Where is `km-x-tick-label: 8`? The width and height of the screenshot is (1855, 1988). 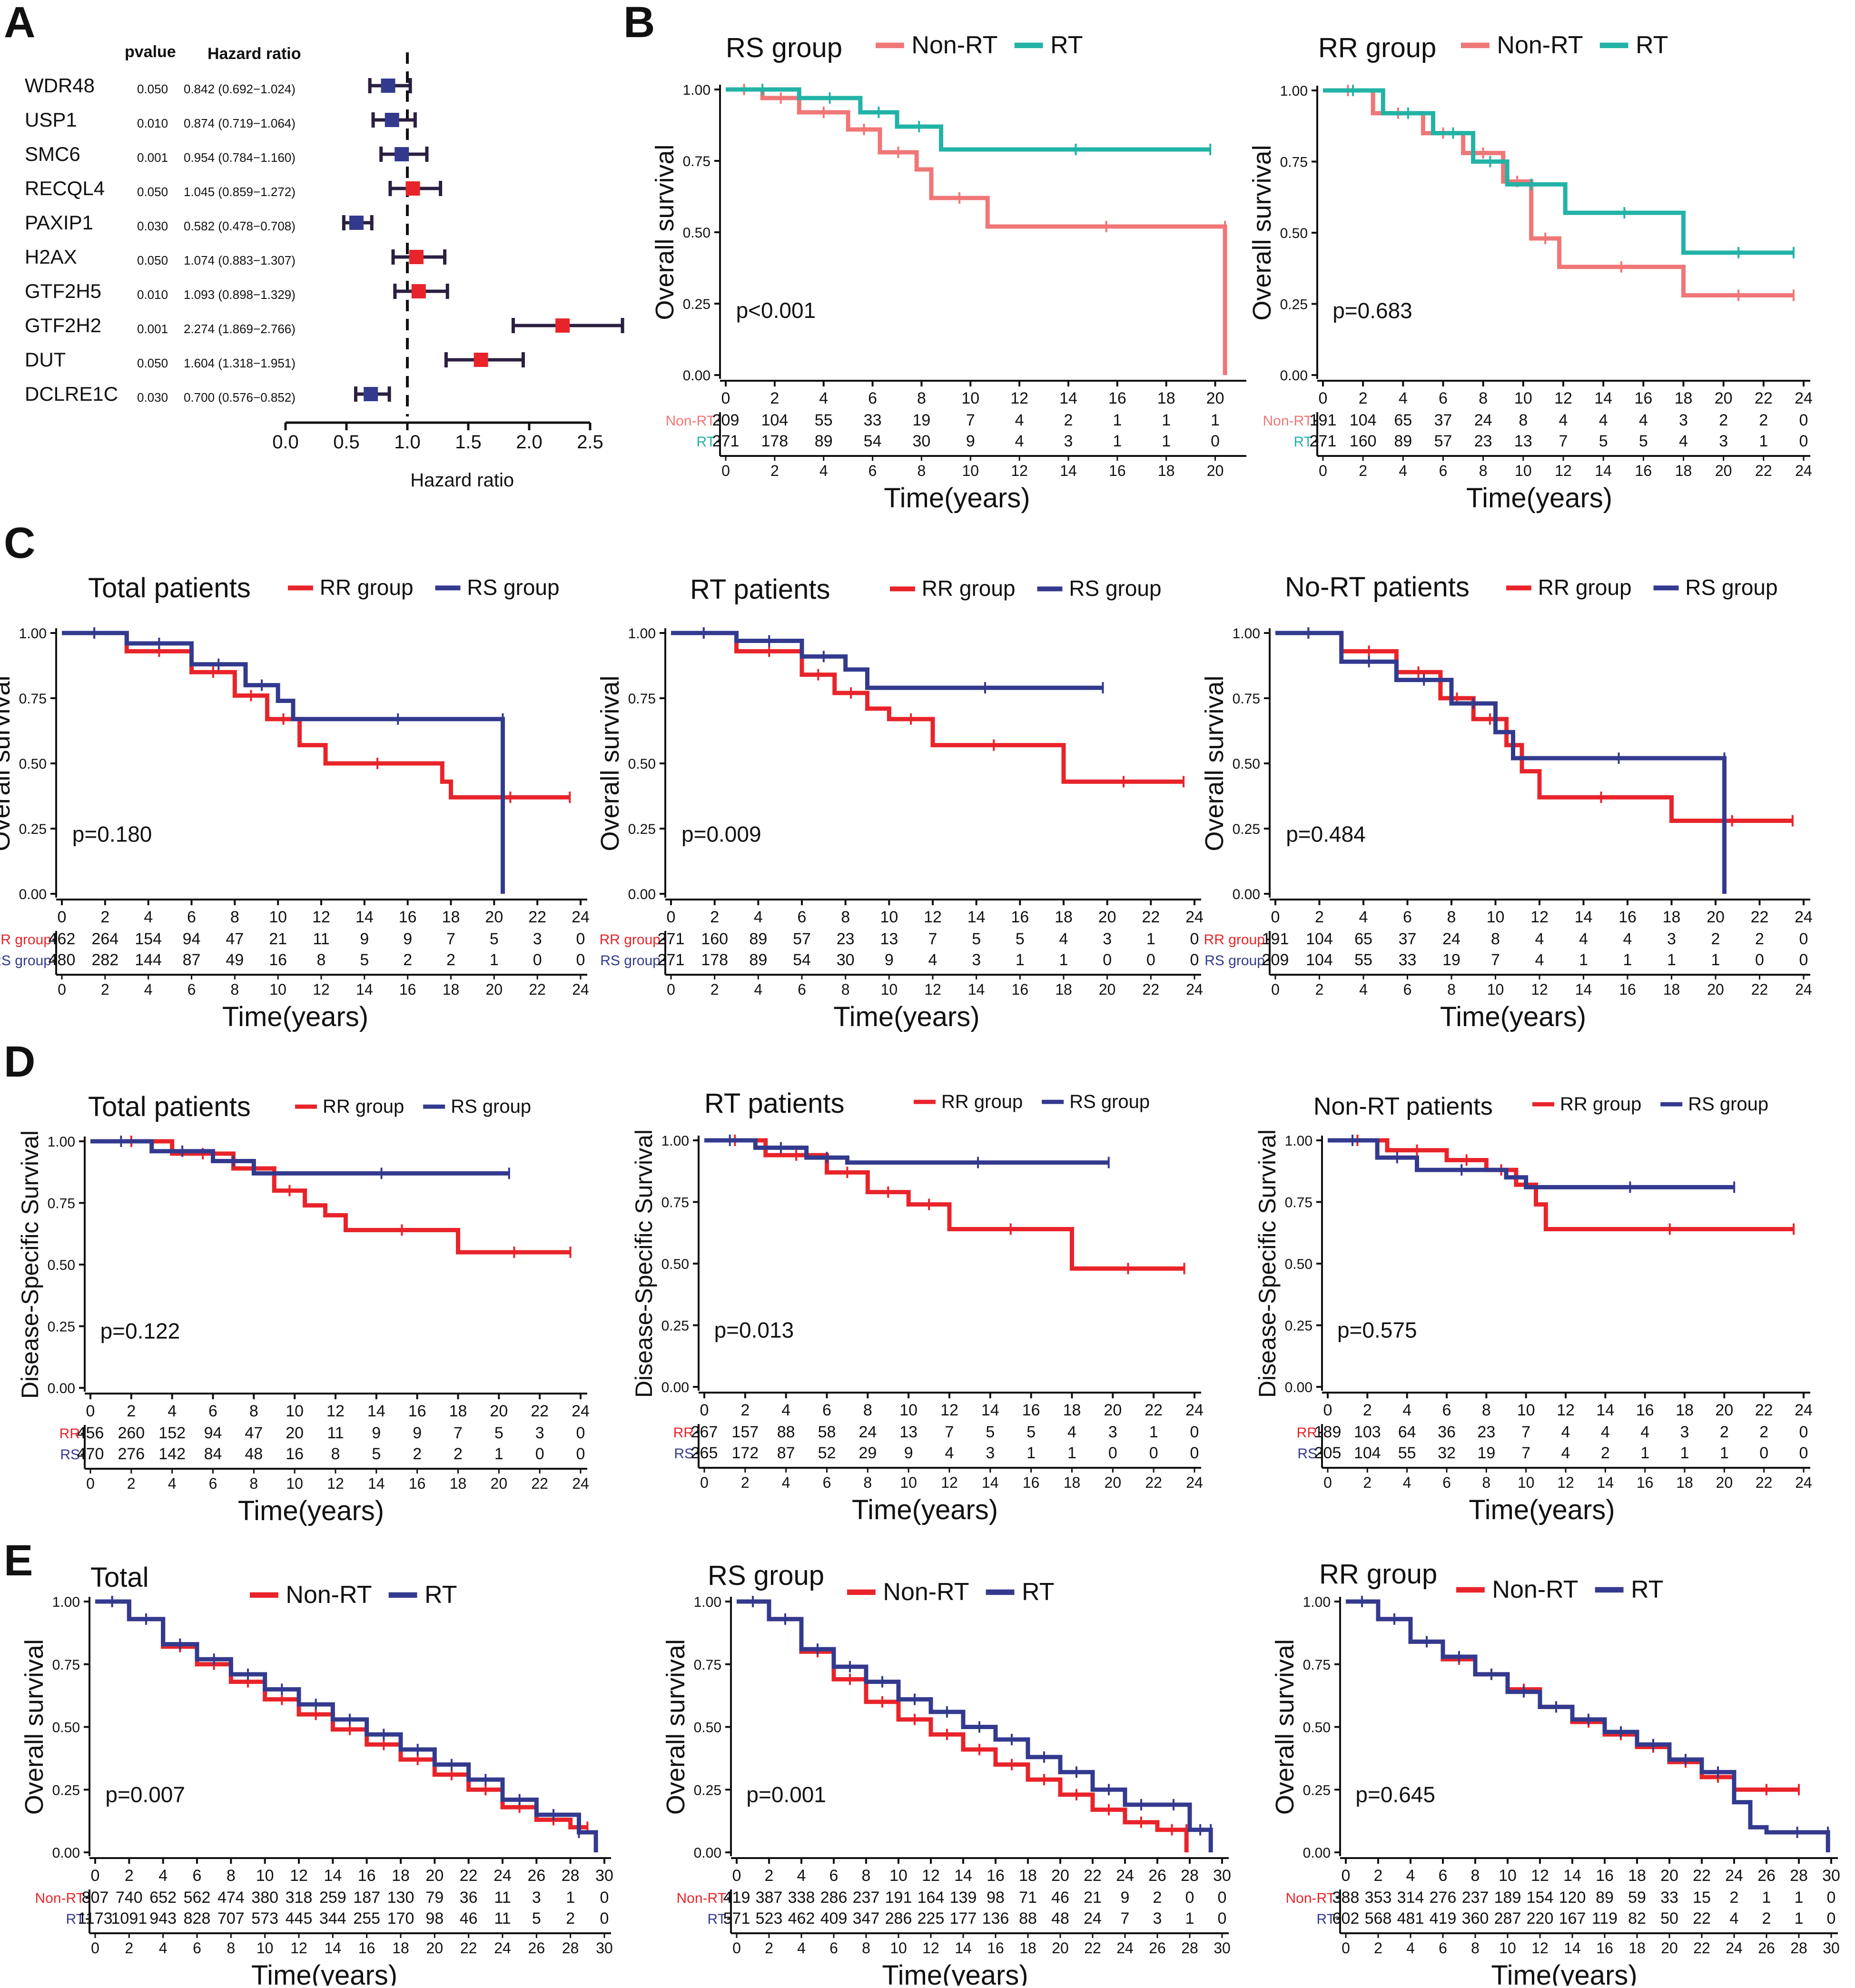
km-x-tick-label: 8 is located at coordinates (1484, 398).